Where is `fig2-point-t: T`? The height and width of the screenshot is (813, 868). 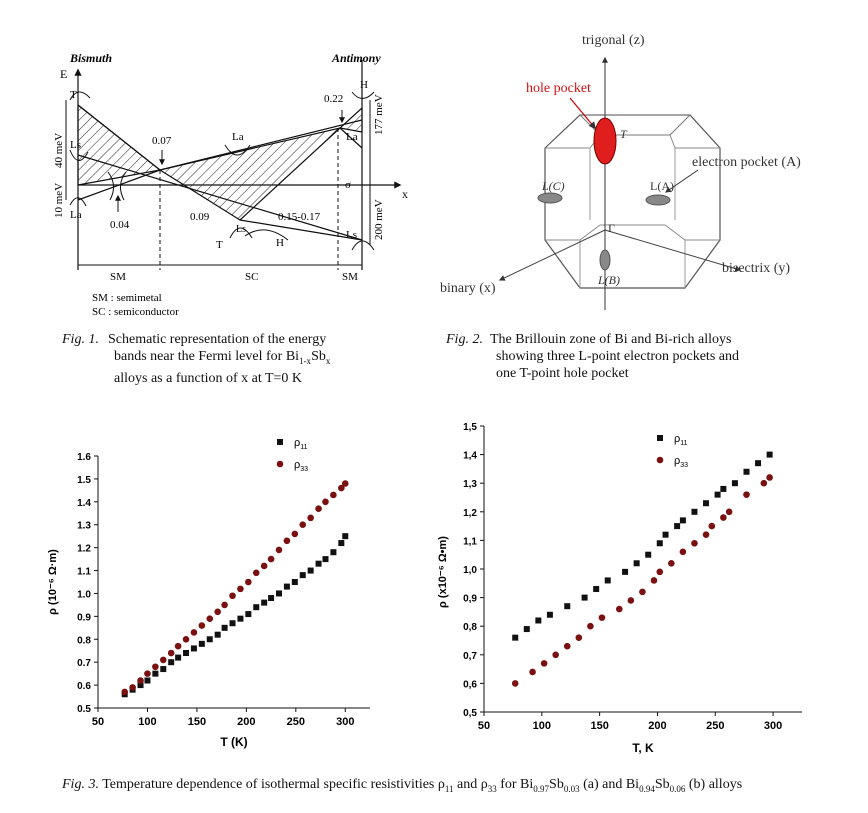
fig2-point-t: T is located at coordinates (624, 134).